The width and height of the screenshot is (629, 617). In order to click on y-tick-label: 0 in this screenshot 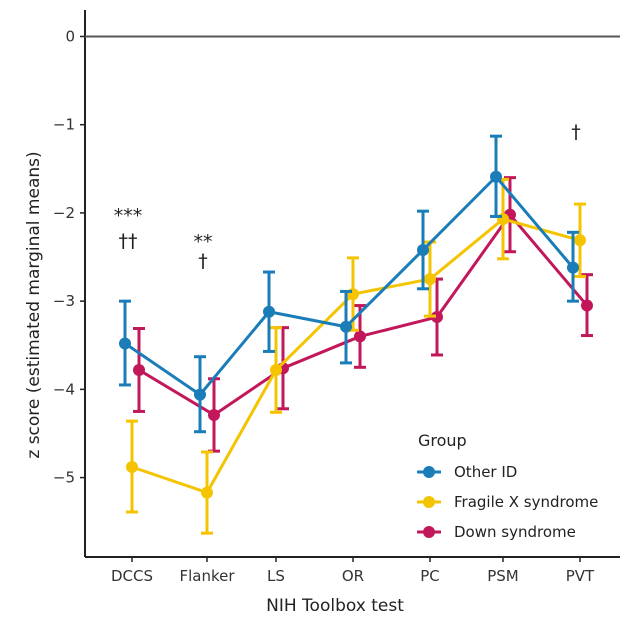, I will do `click(70, 36)`.